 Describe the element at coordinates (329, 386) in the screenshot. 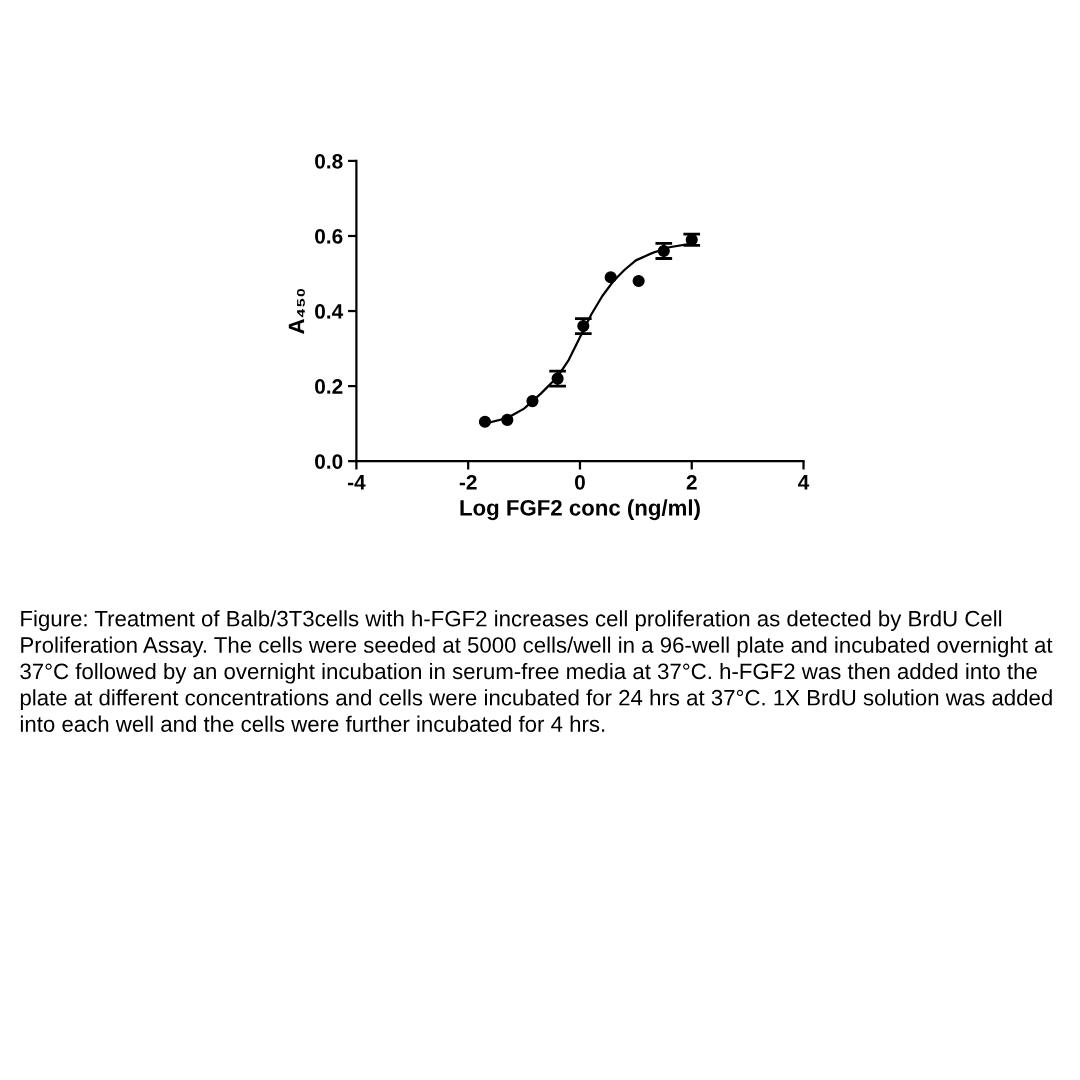

I see `y-tick-label: 0.2` at that location.